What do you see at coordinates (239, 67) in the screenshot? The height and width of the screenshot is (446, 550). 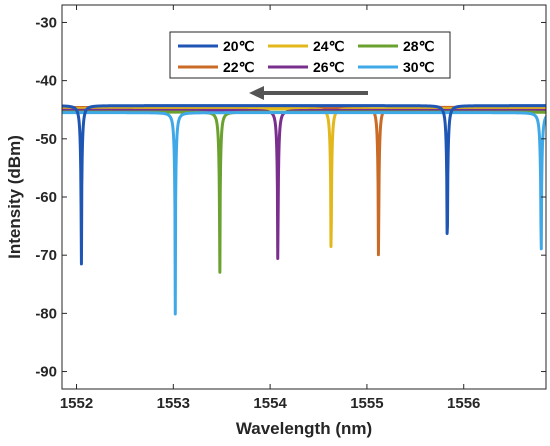 I see `legend-label: 22℃` at bounding box center [239, 67].